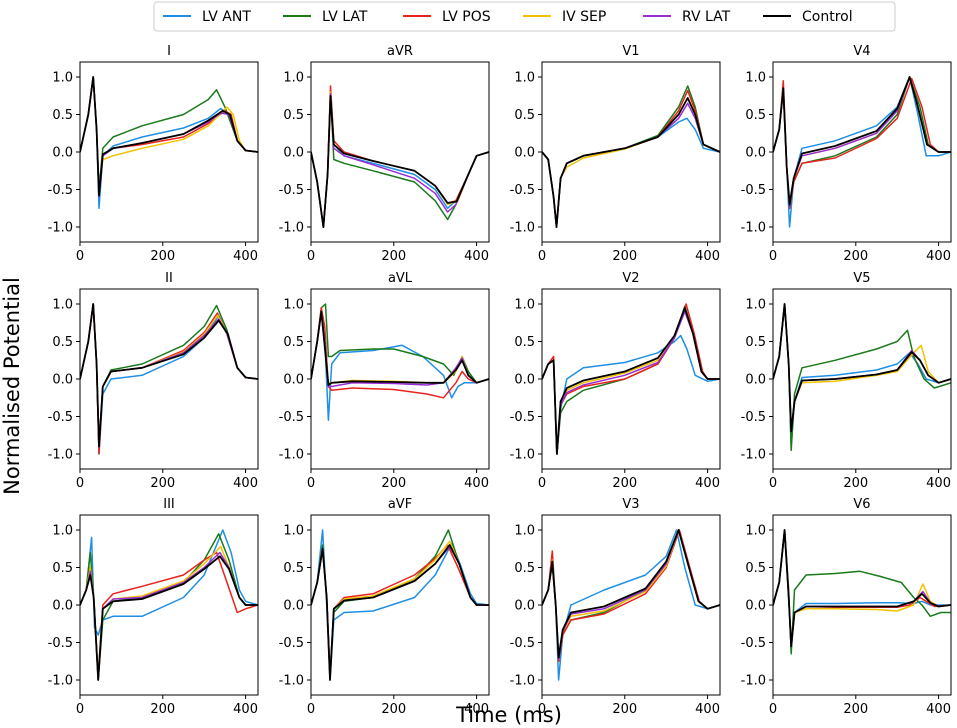 The width and height of the screenshot is (957, 728). I want to click on panel-v4: V4 -1.0 -0.5 0.0 0.5 1.0 0 200 400, so click(846, 154).